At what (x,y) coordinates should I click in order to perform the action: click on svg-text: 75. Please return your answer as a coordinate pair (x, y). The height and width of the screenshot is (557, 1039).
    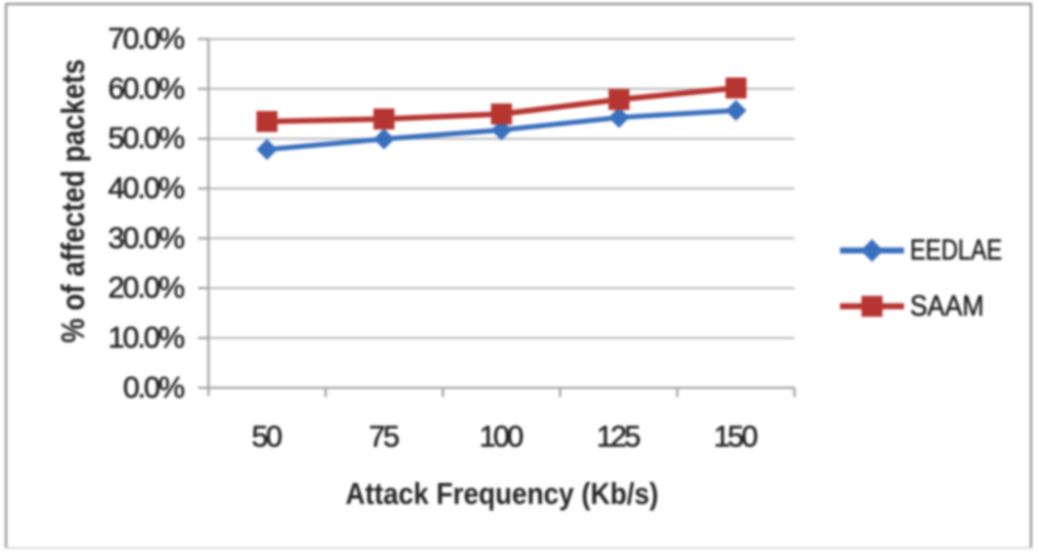
    Looking at the image, I should click on (384, 437).